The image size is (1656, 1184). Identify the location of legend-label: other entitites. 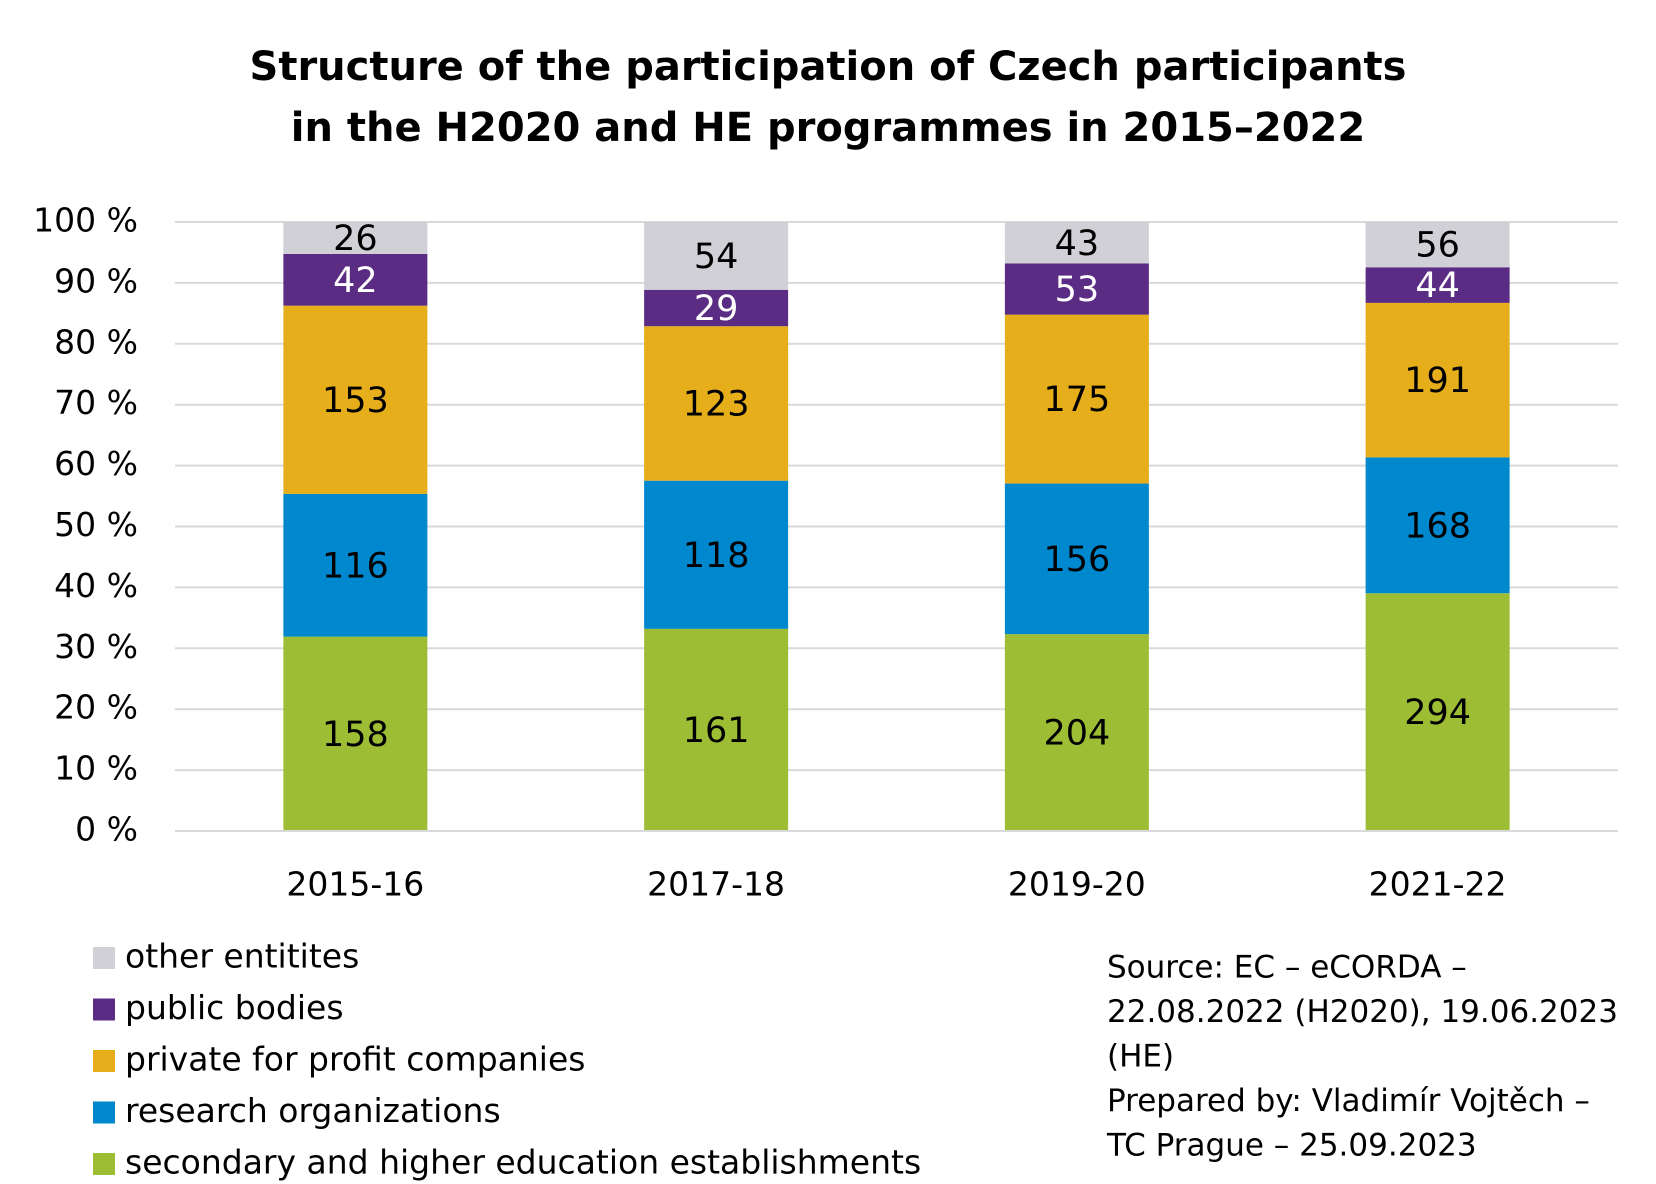
(242, 956).